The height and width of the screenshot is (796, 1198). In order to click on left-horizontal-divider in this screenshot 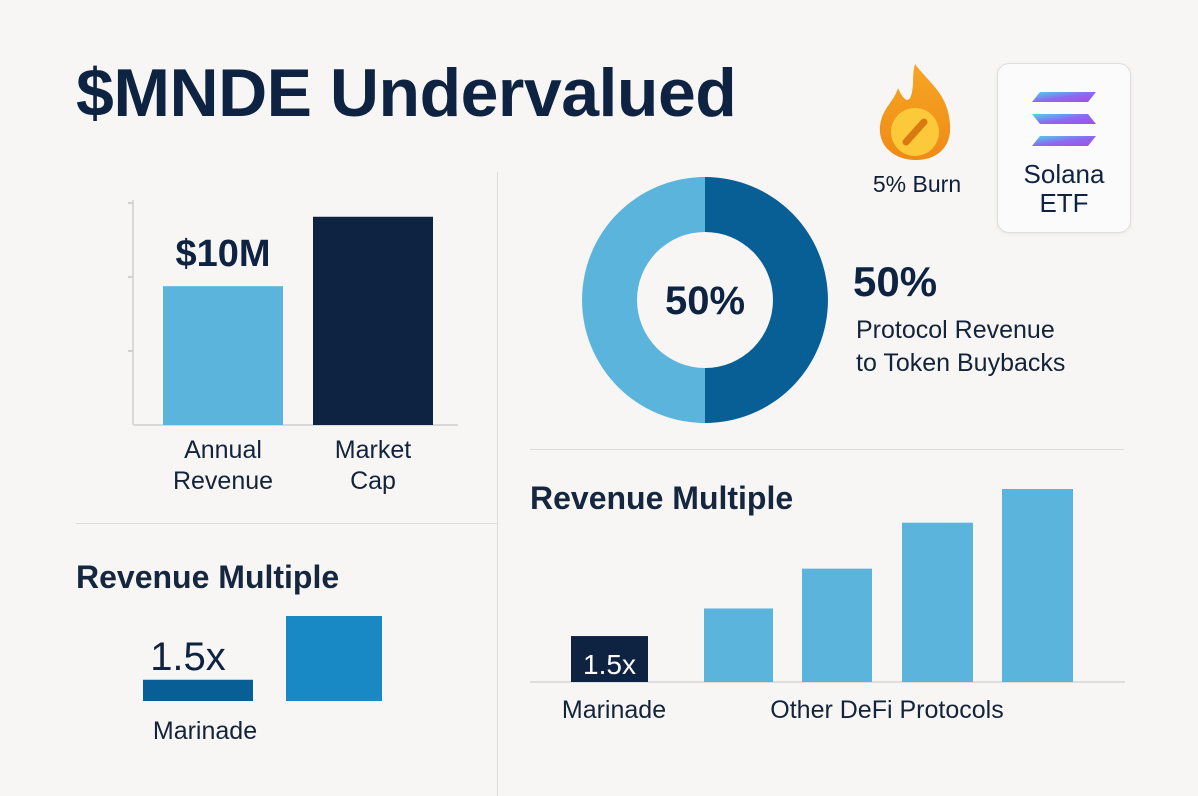, I will do `click(286, 523)`.